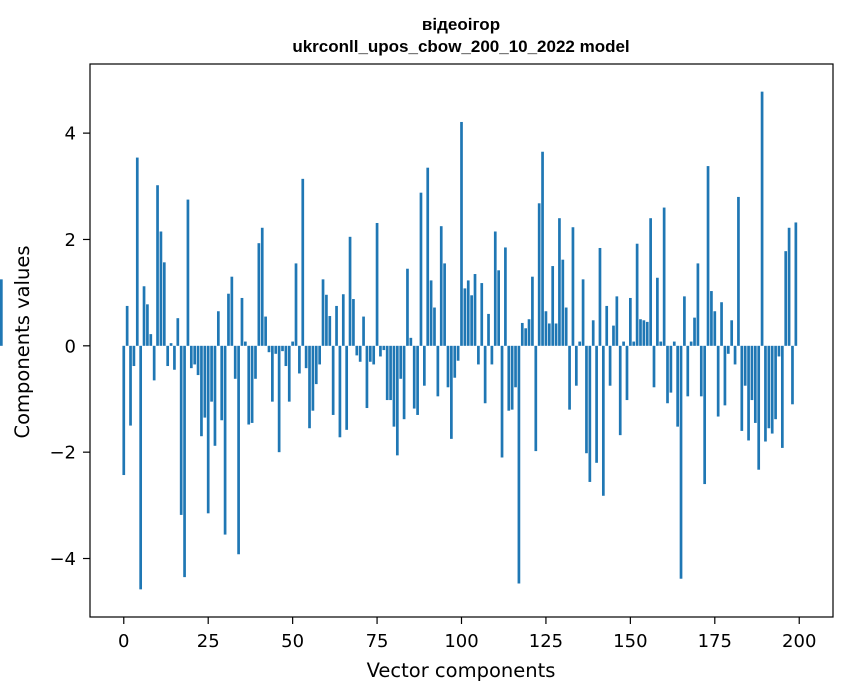 The width and height of the screenshot is (847, 696). Describe the element at coordinates (460, 46) in the screenshot. I see `chart-subtitle: ukrconll_upos_cbow_200_10_2022 model` at that location.